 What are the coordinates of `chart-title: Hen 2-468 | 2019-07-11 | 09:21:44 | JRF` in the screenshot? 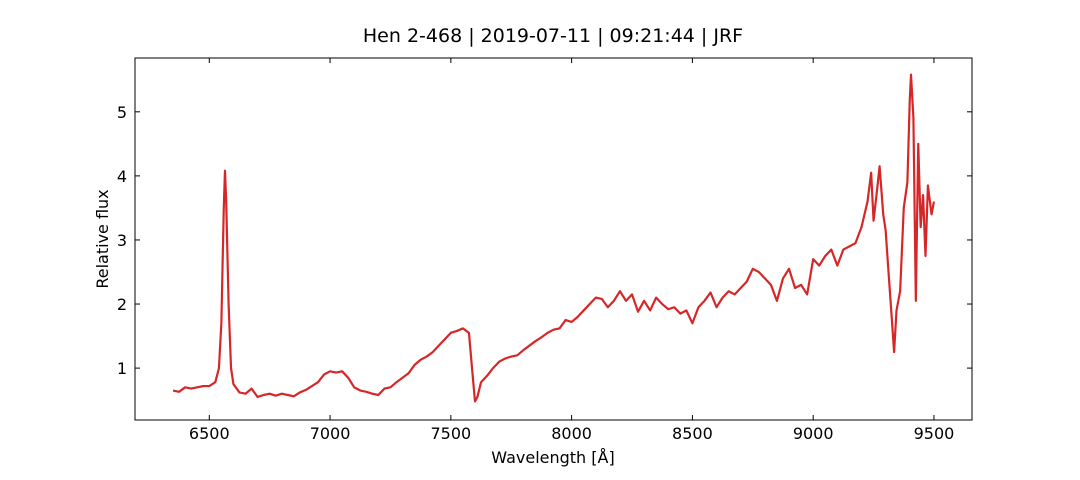 It's located at (553, 36).